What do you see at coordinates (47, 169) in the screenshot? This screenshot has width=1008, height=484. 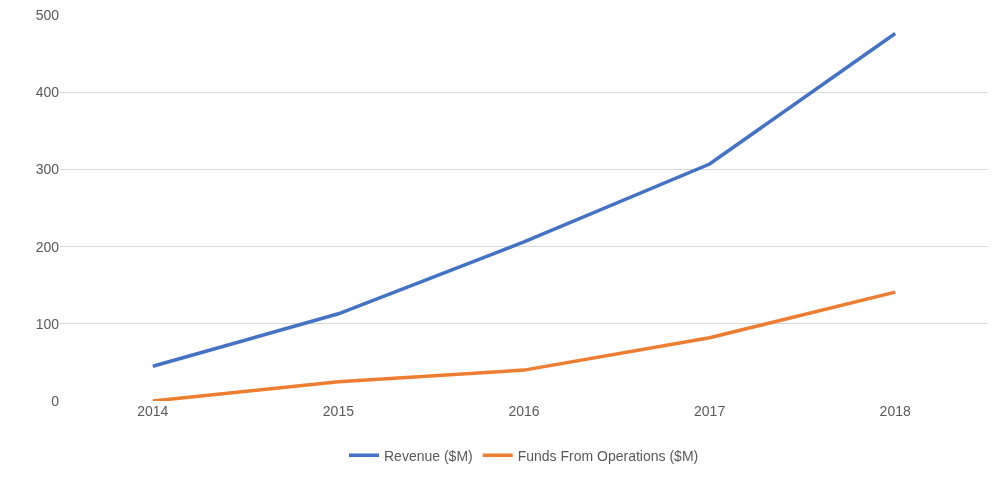 I see `y-tick-label: 300` at bounding box center [47, 169].